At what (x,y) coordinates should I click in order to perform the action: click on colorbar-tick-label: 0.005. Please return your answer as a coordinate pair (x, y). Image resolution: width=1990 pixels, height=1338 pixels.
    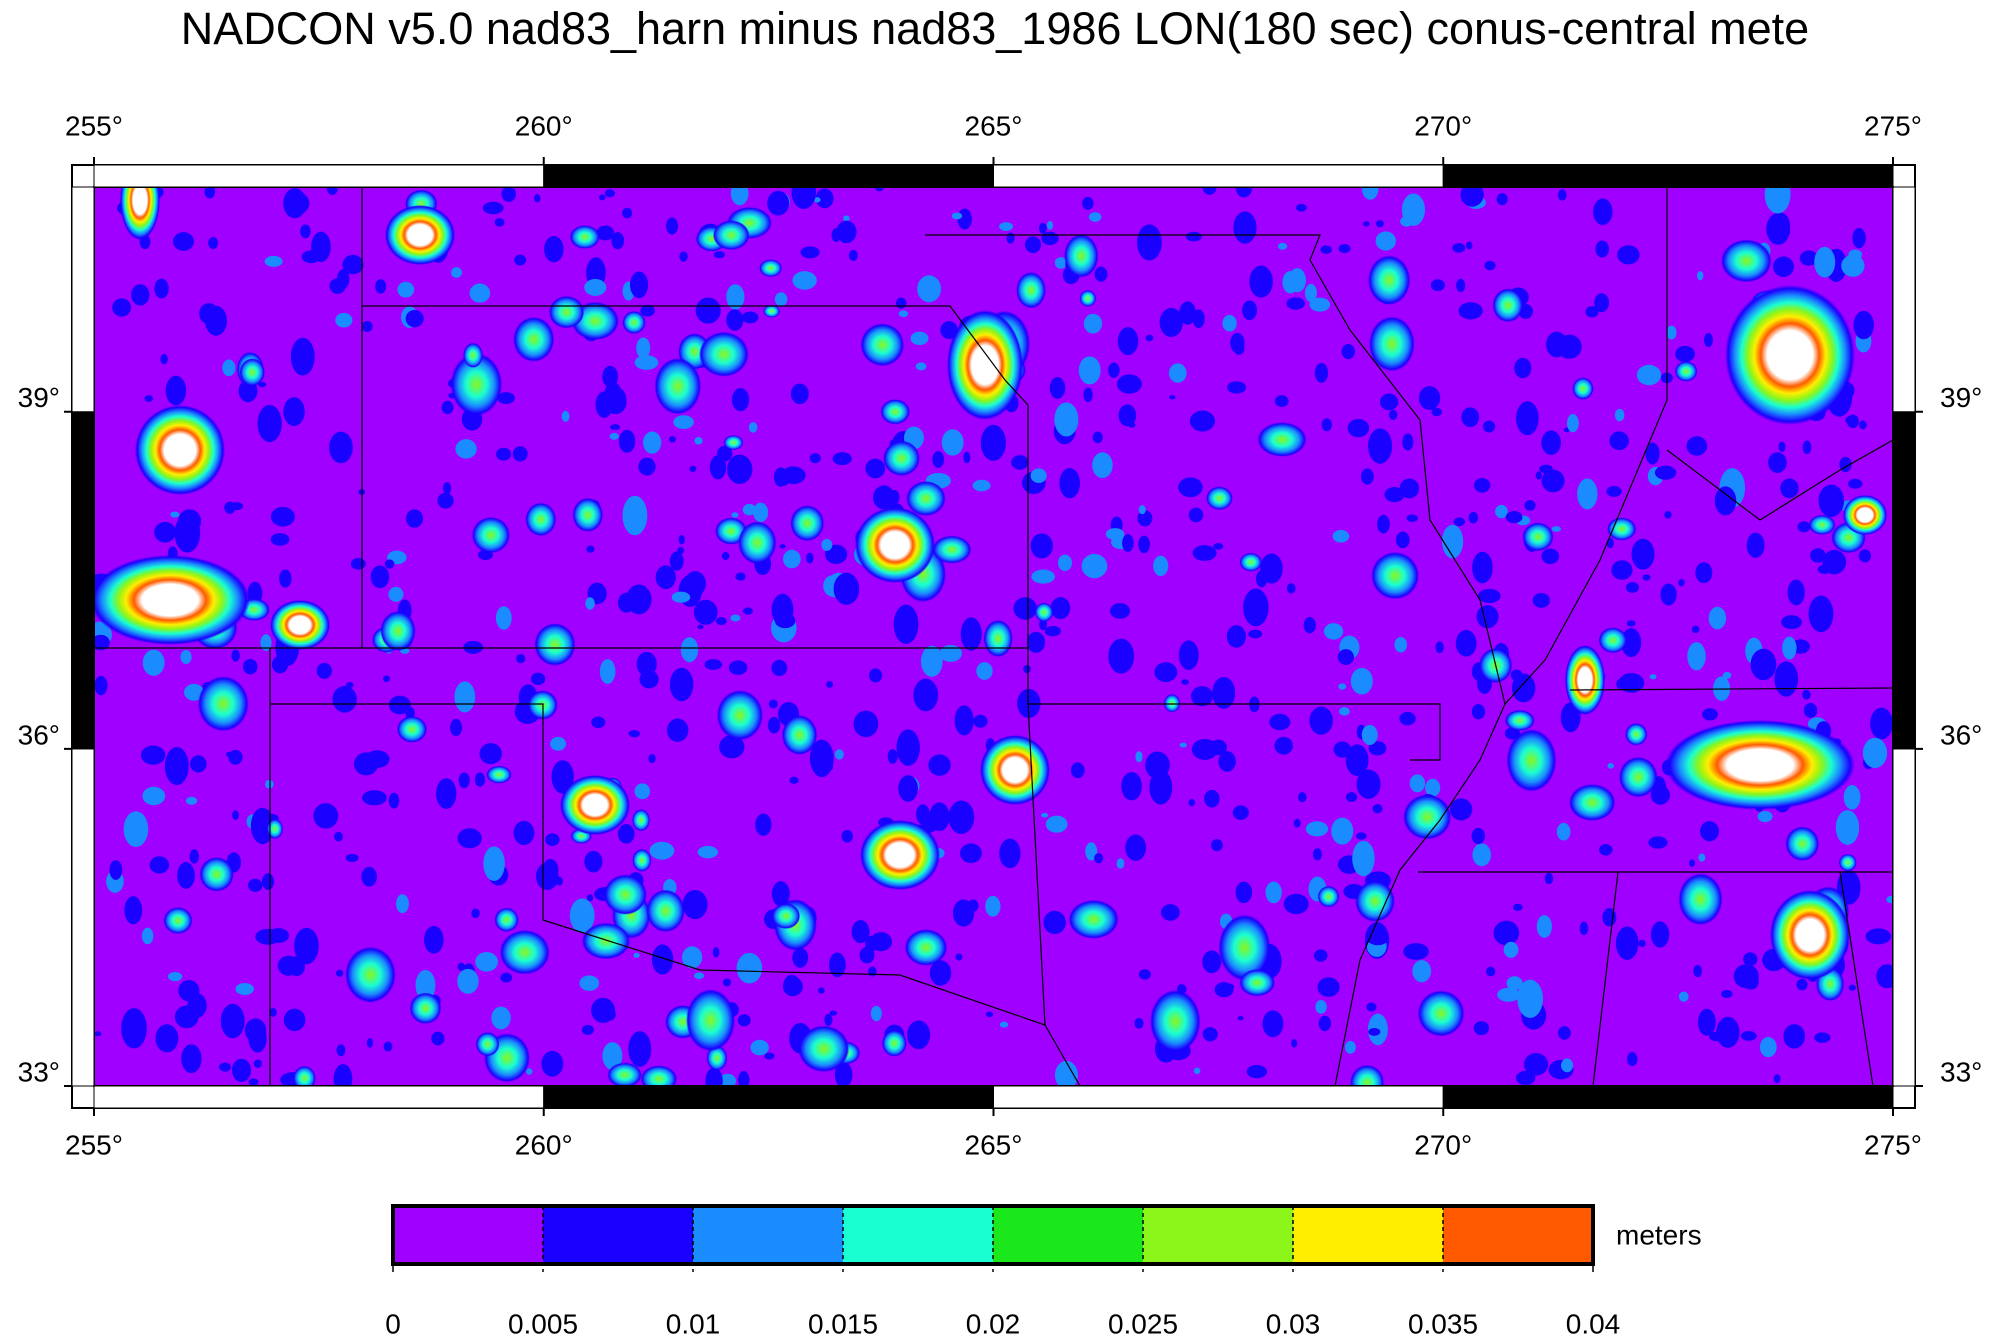
    Looking at the image, I should click on (543, 1323).